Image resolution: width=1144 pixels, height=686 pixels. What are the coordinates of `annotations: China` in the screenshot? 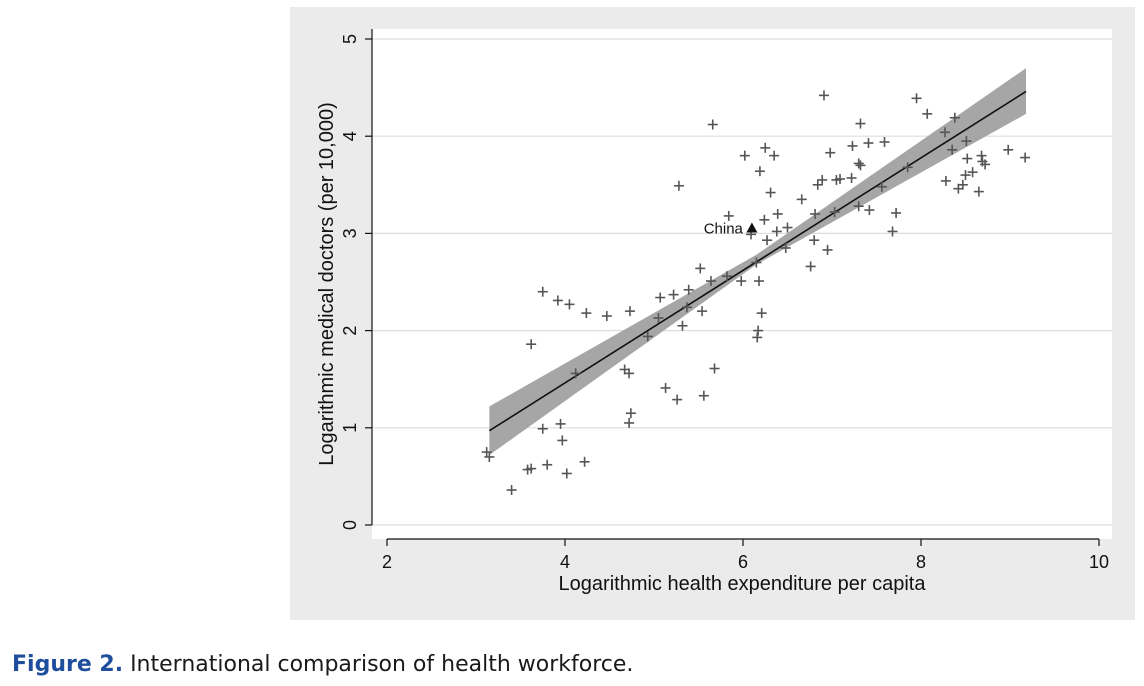 It's located at (731, 229).